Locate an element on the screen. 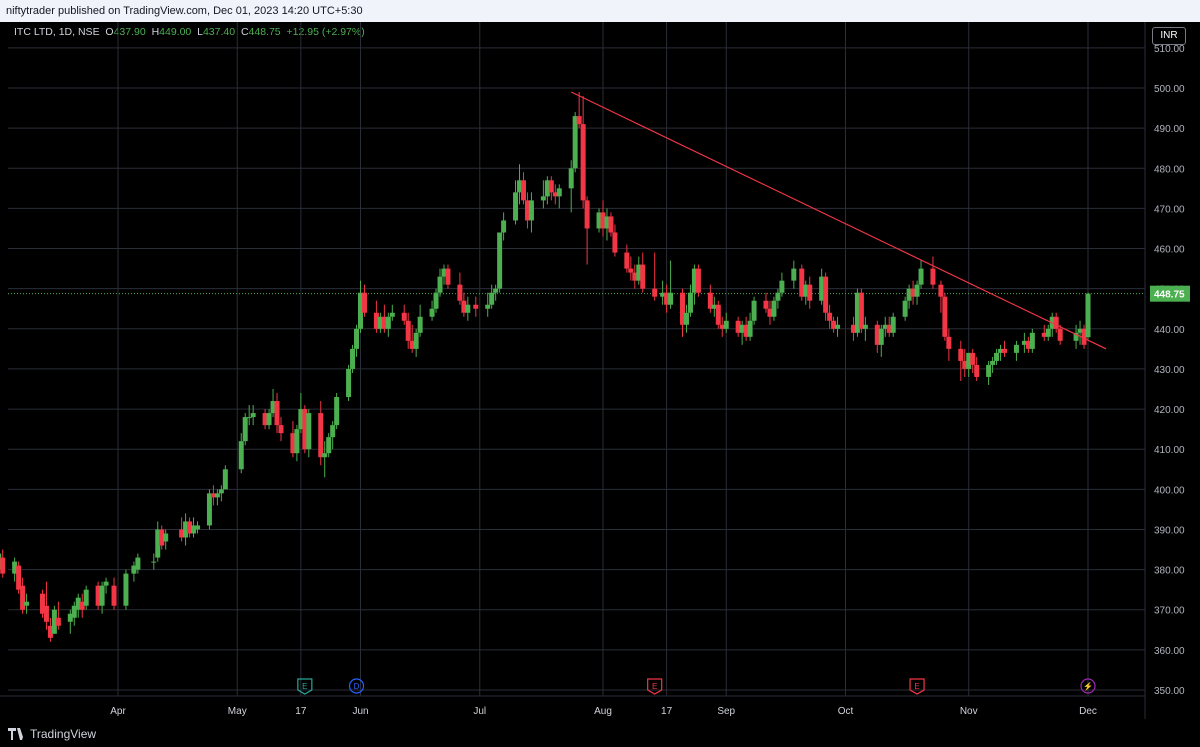 This screenshot has height=747, width=1200. open-value: 437.90 is located at coordinates (129, 32).